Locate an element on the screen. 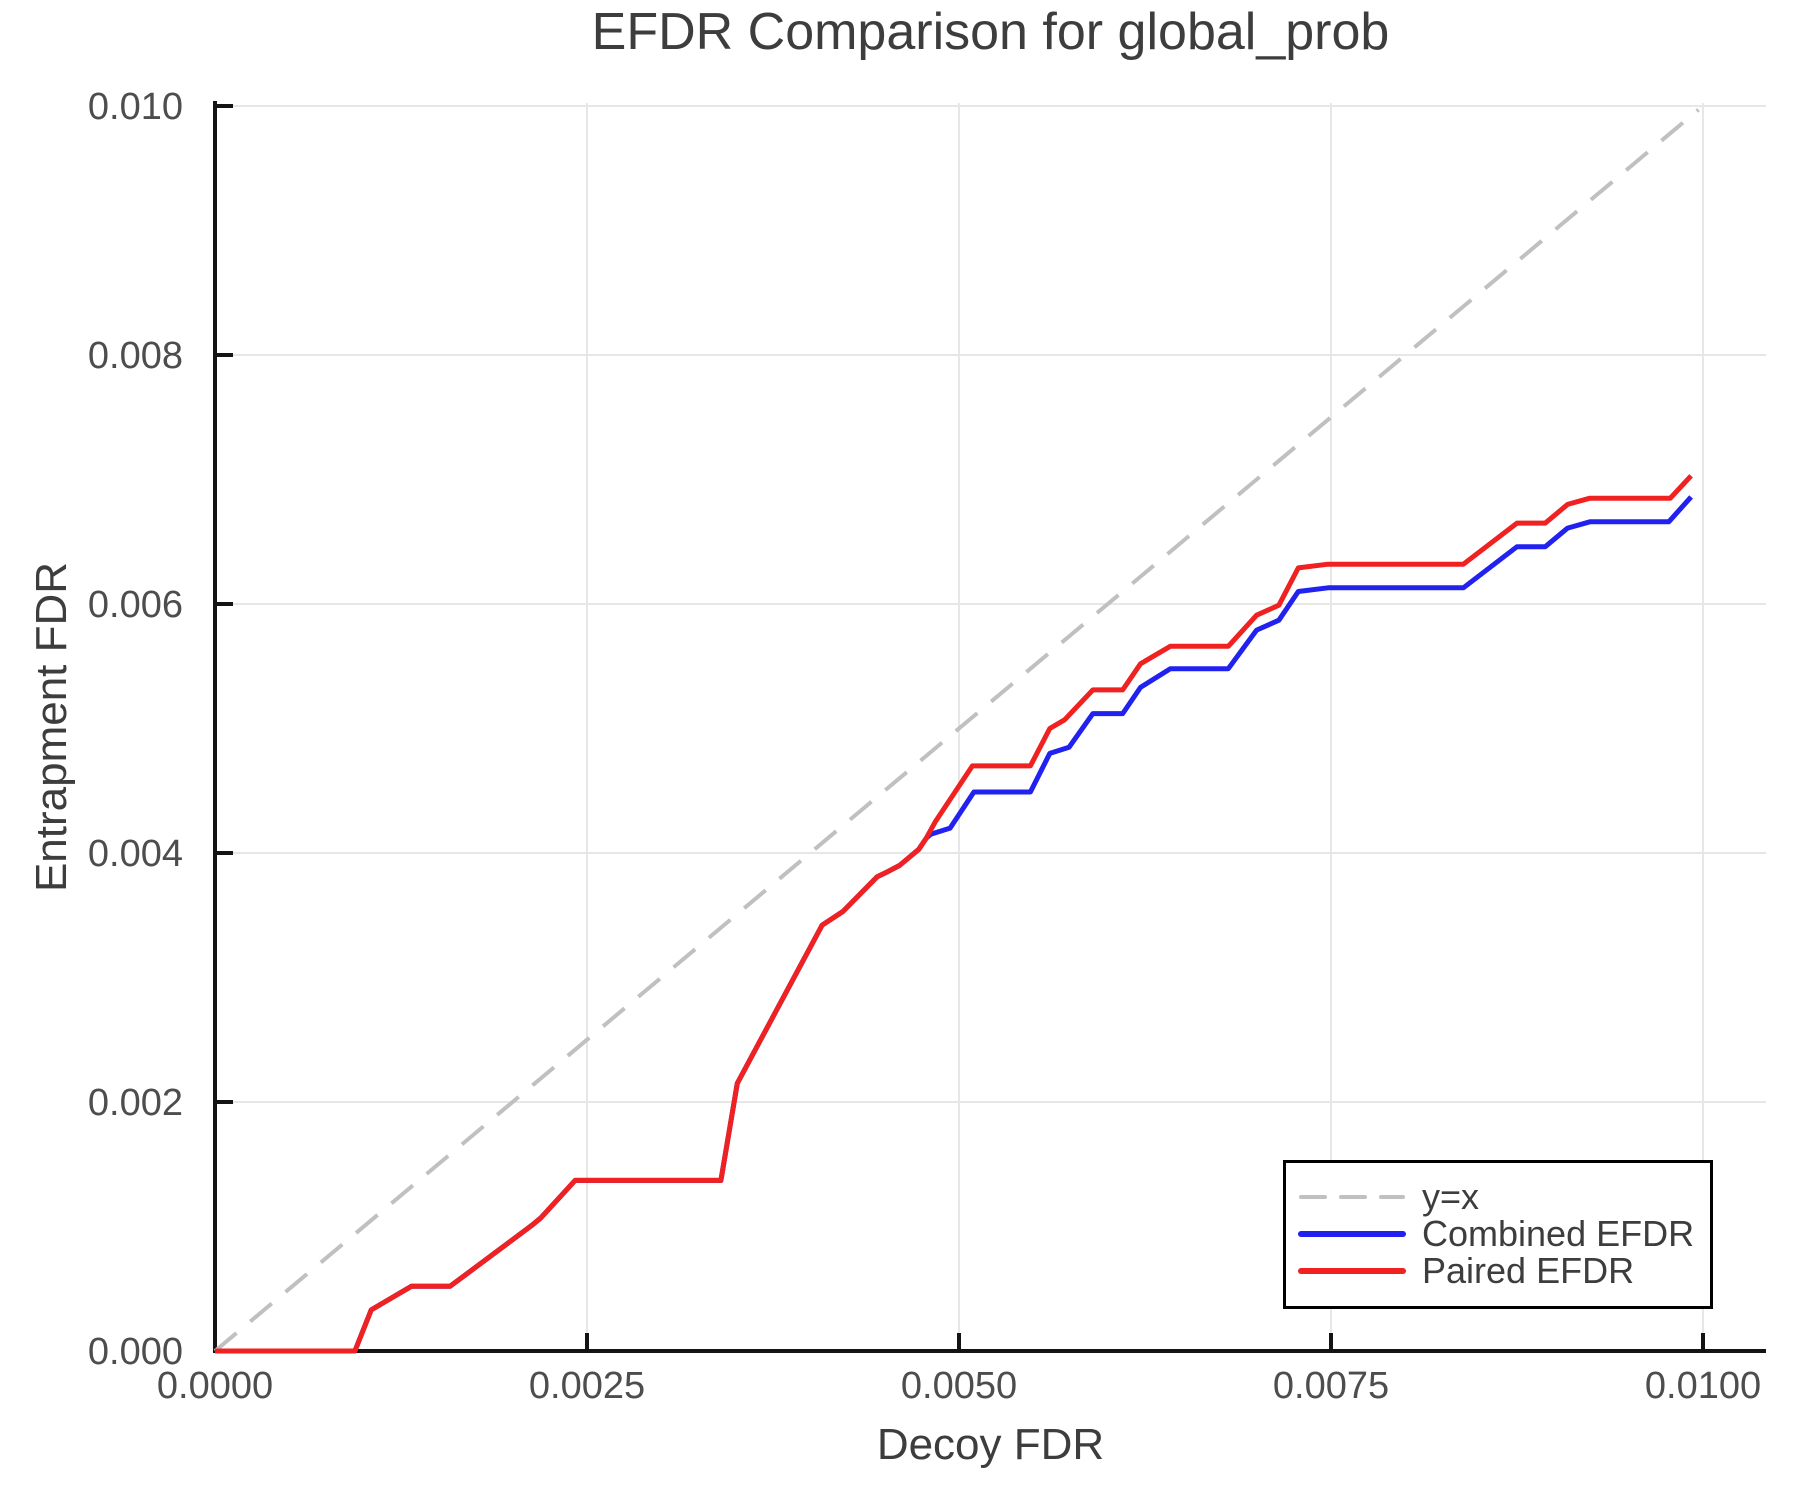  legend-item-label: Combined EFDR is located at coordinates (1558, 1233).